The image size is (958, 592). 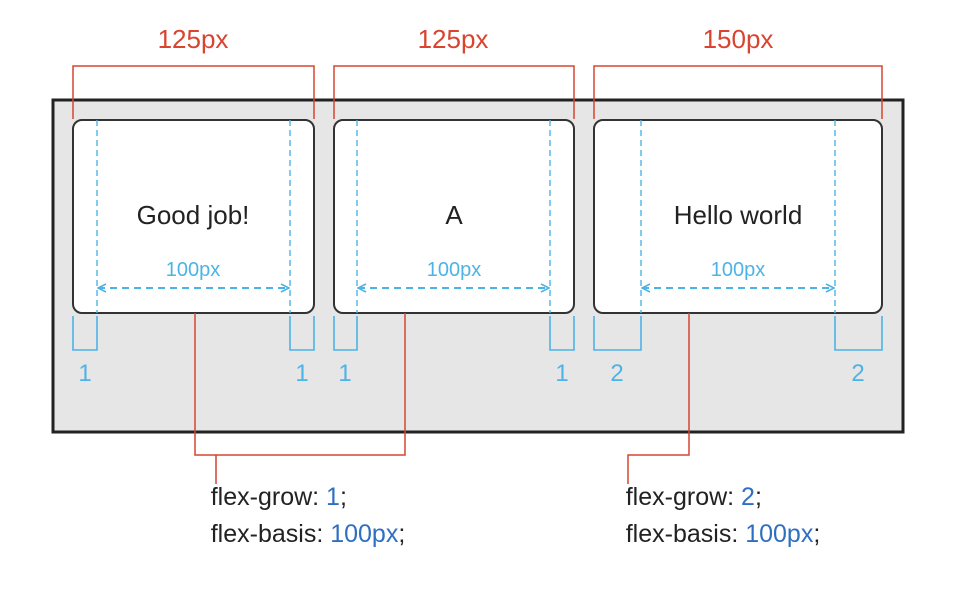 What do you see at coordinates (272, 497) in the screenshot?
I see `rule-1-grow: flex-grow: 1;` at bounding box center [272, 497].